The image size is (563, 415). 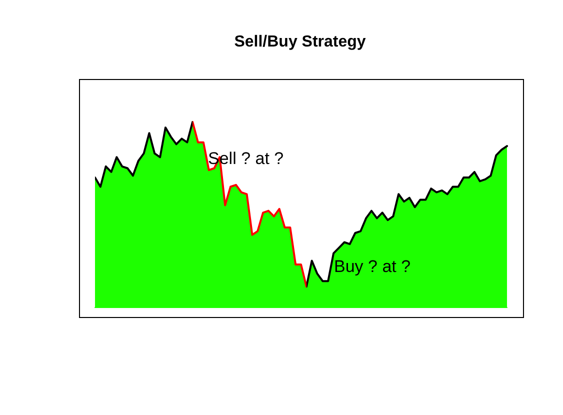 What do you see at coordinates (246, 158) in the screenshot?
I see `annotation: Sell ? at ?` at bounding box center [246, 158].